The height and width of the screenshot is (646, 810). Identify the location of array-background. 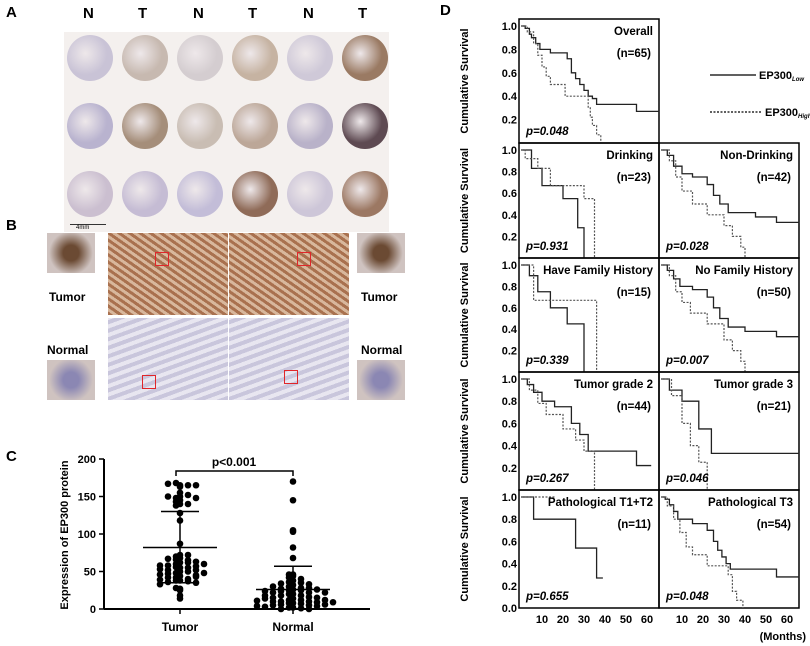
(226, 132).